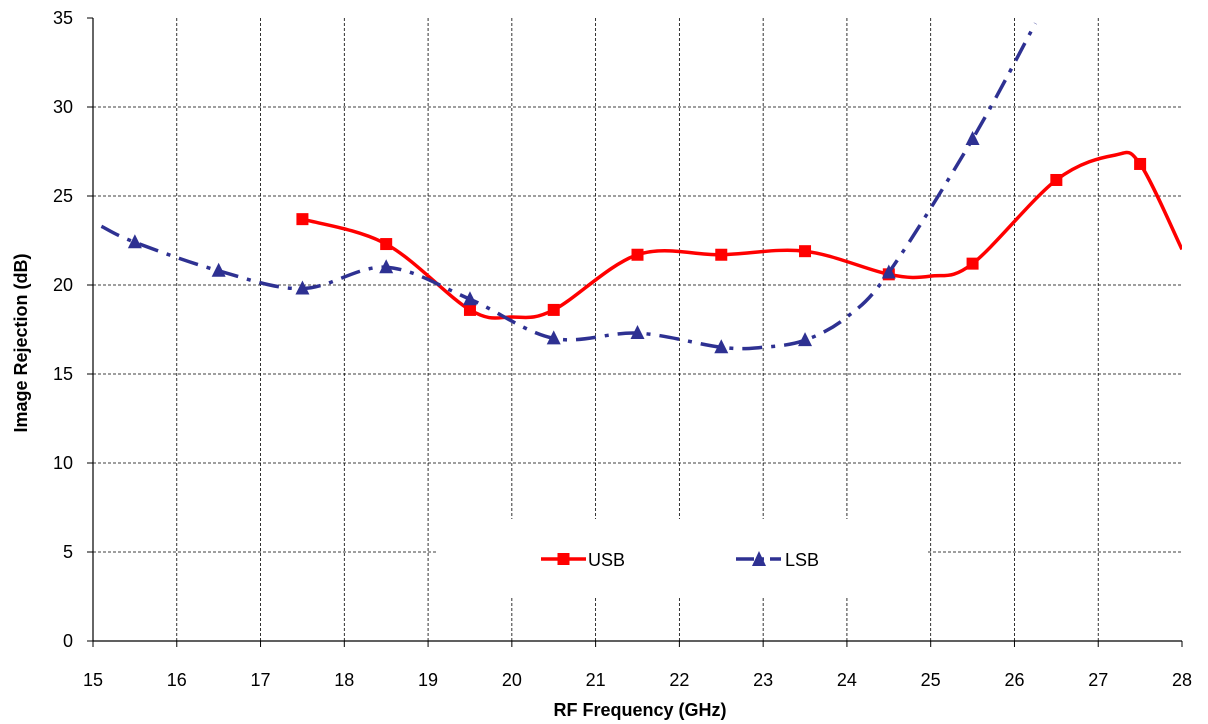 The height and width of the screenshot is (724, 1208). Describe the element at coordinates (759, 558) in the screenshot. I see `legend-lsb-marker` at that location.